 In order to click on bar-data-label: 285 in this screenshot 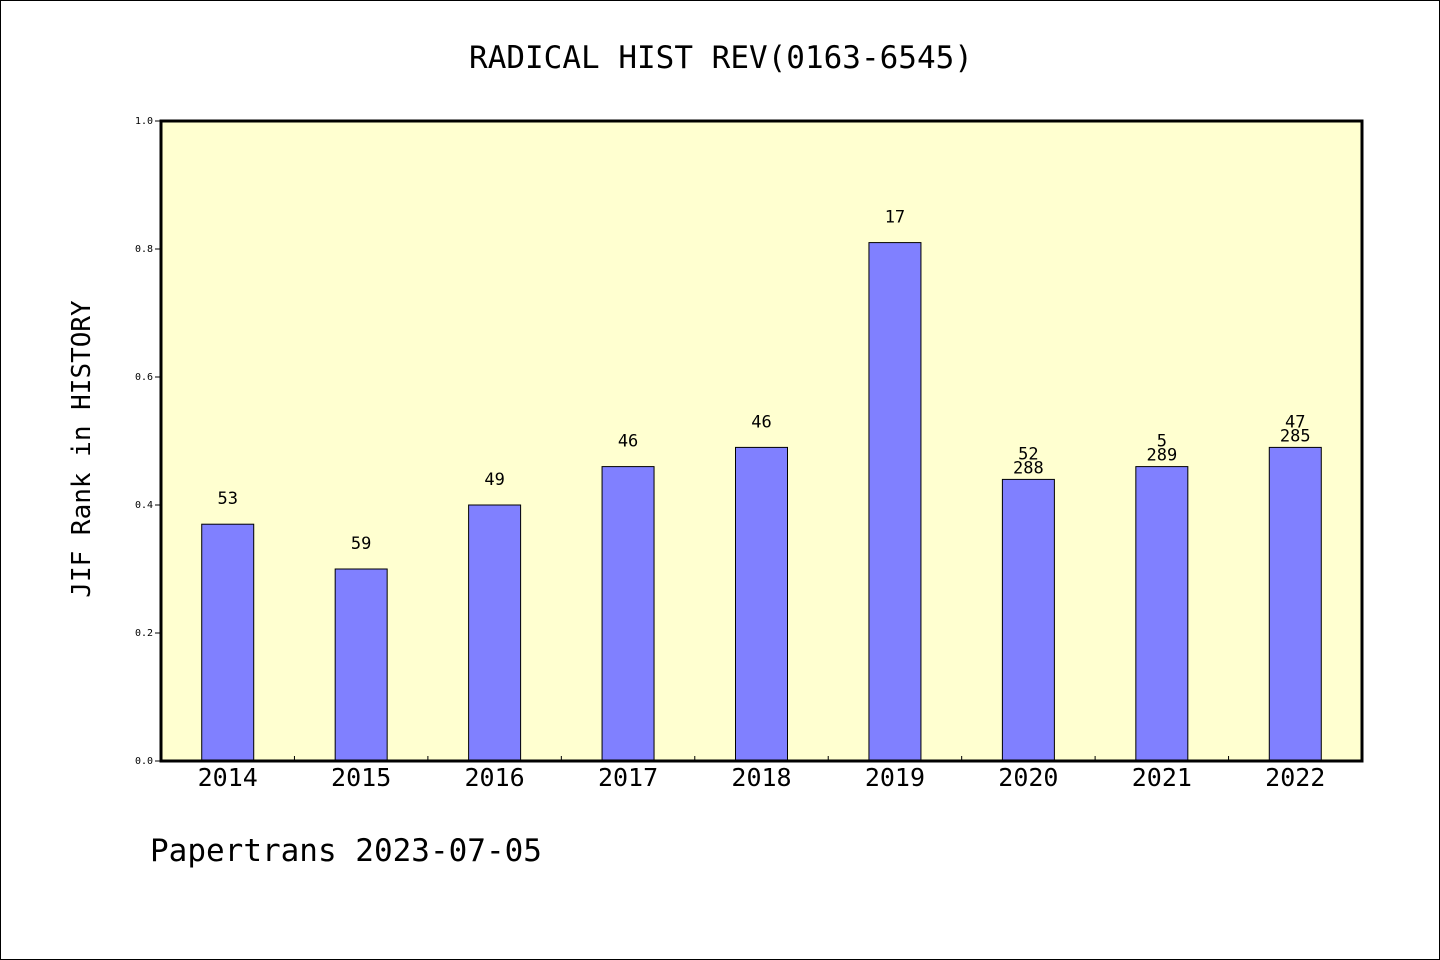, I will do `click(1295, 436)`.